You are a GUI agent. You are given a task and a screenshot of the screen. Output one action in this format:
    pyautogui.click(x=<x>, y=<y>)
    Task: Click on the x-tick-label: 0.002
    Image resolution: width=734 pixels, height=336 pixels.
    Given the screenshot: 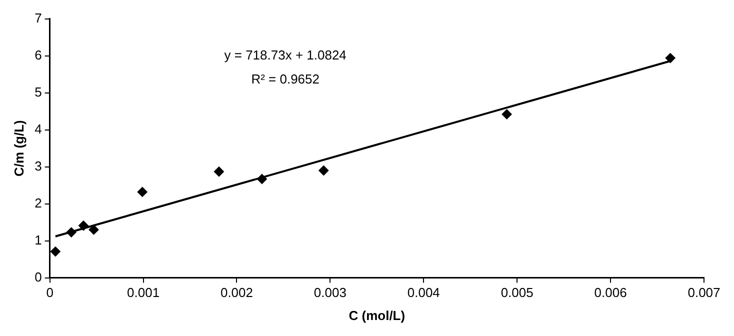 What is the action you would take?
    pyautogui.click(x=237, y=292)
    